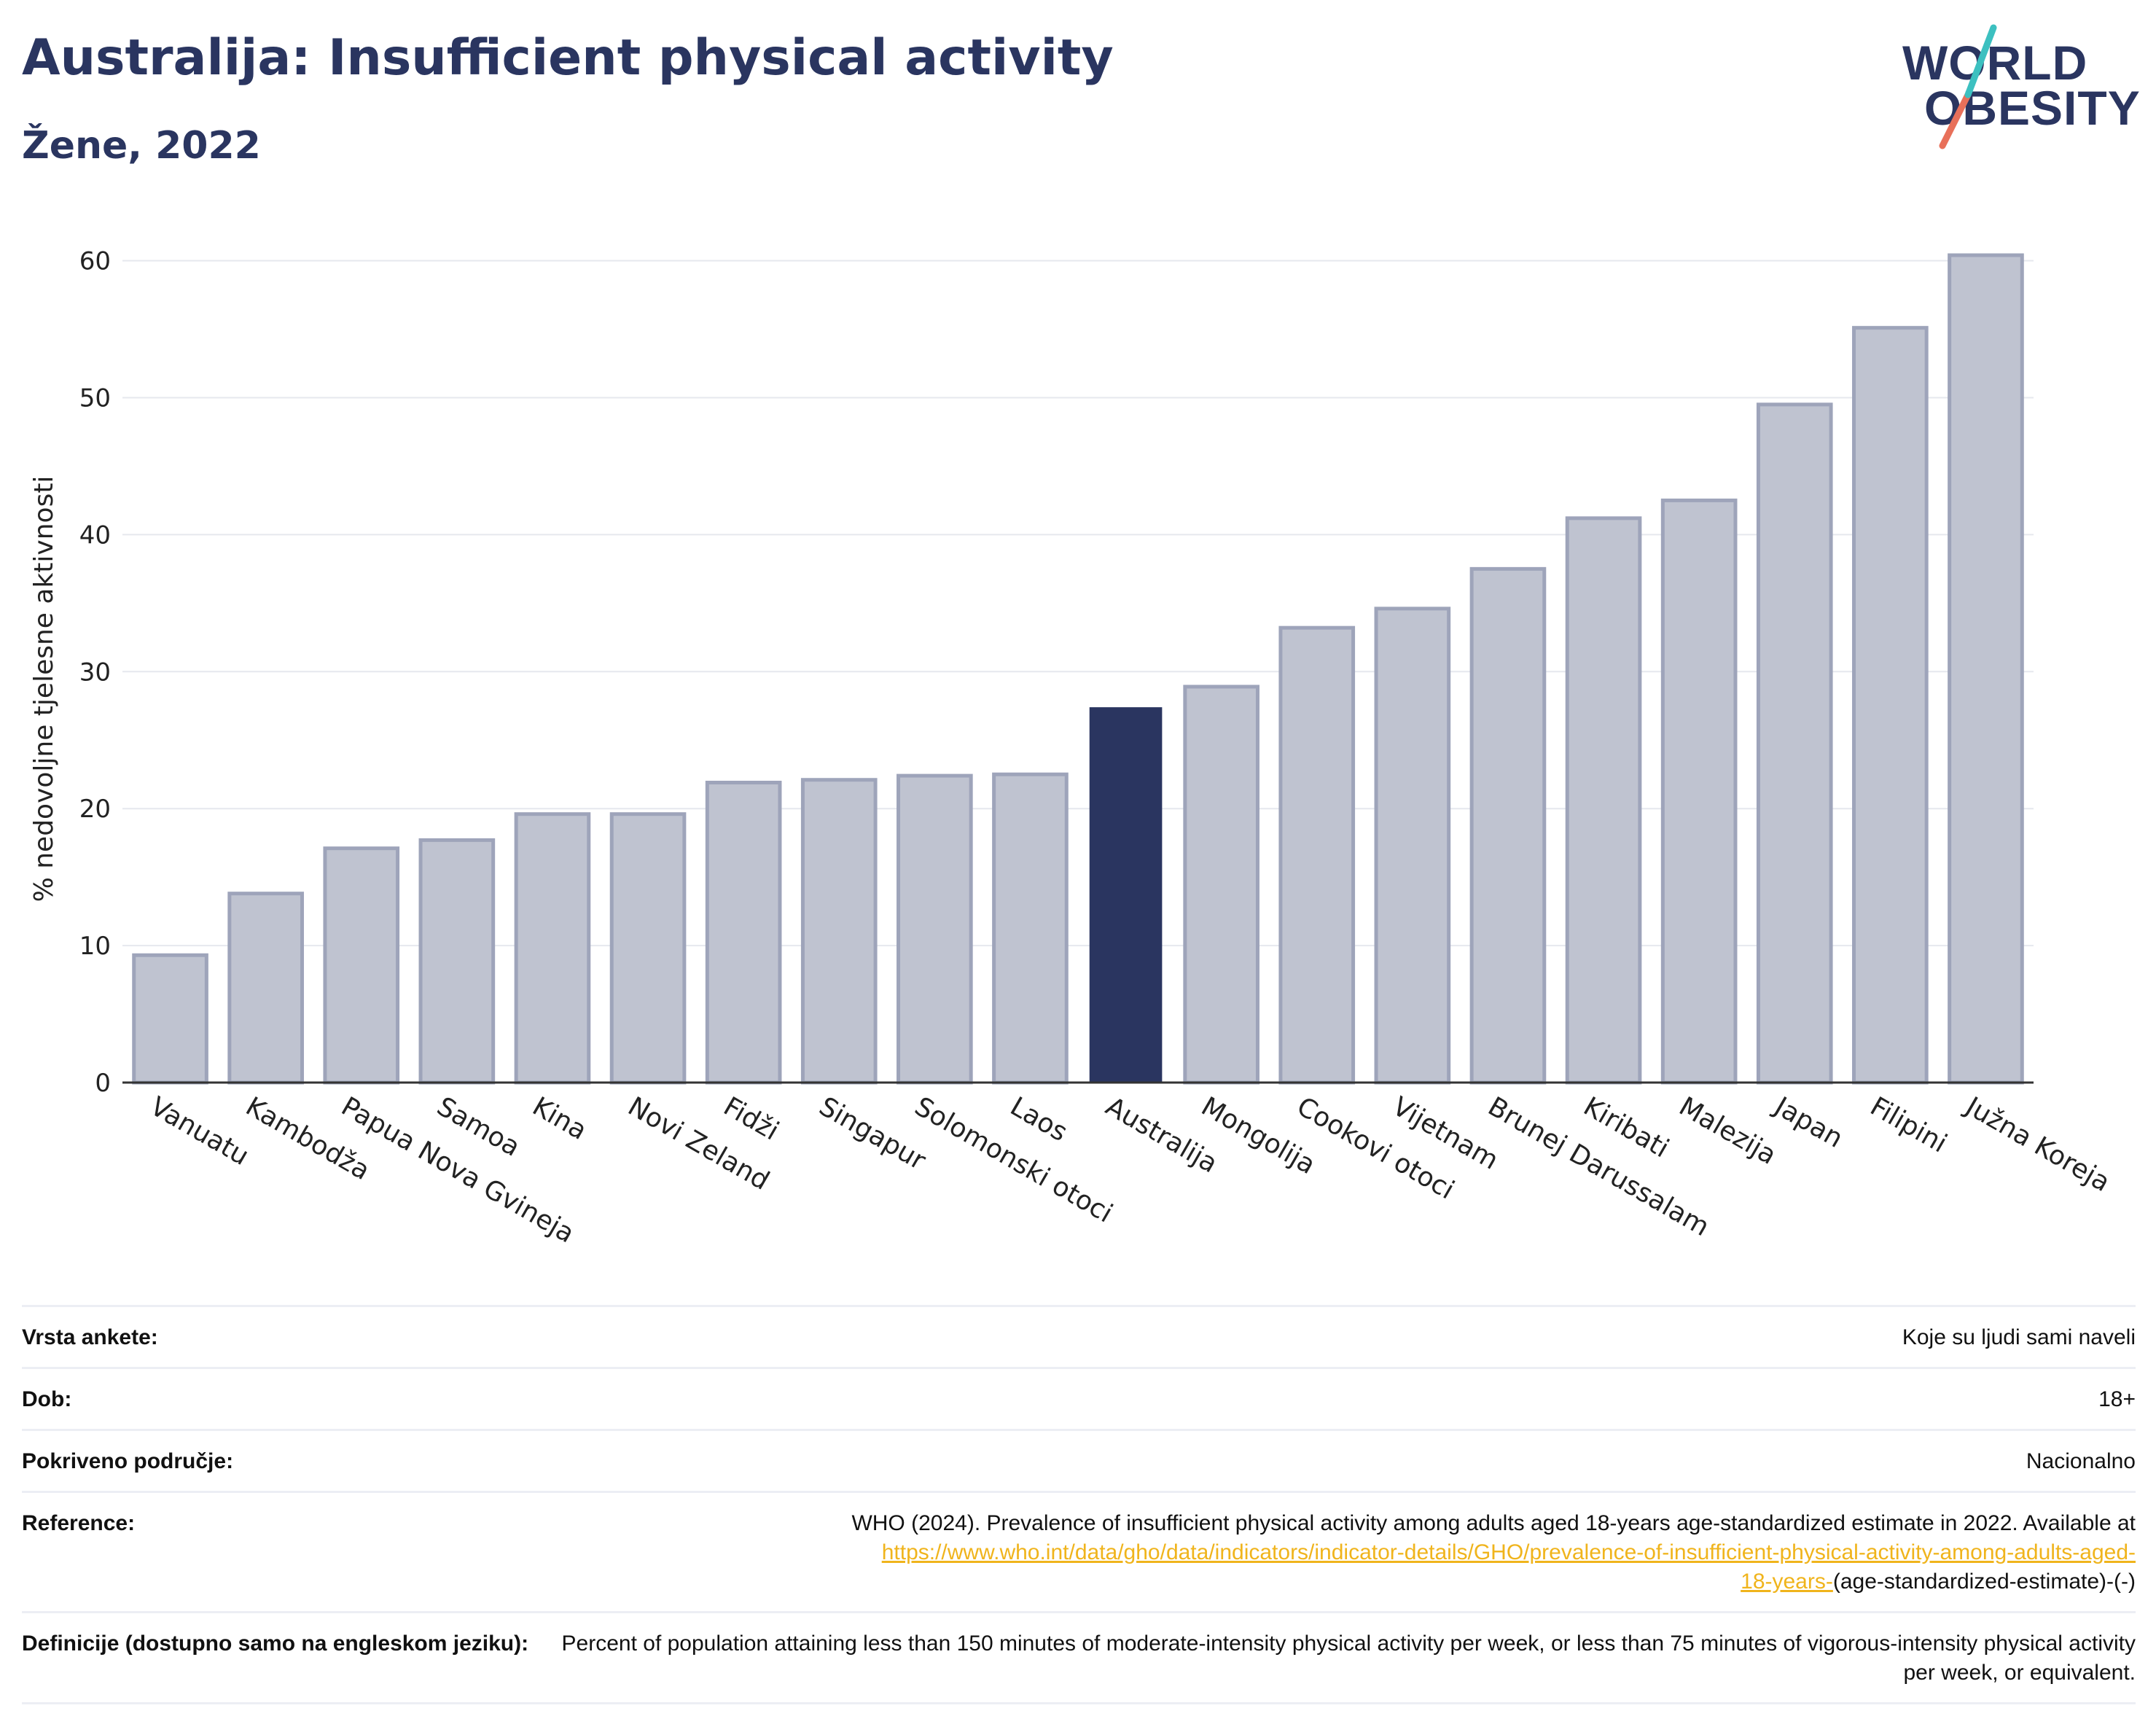 The width and height of the screenshot is (2156, 1735). What do you see at coordinates (47, 1399) in the screenshot?
I see `age-label: Dob:` at bounding box center [47, 1399].